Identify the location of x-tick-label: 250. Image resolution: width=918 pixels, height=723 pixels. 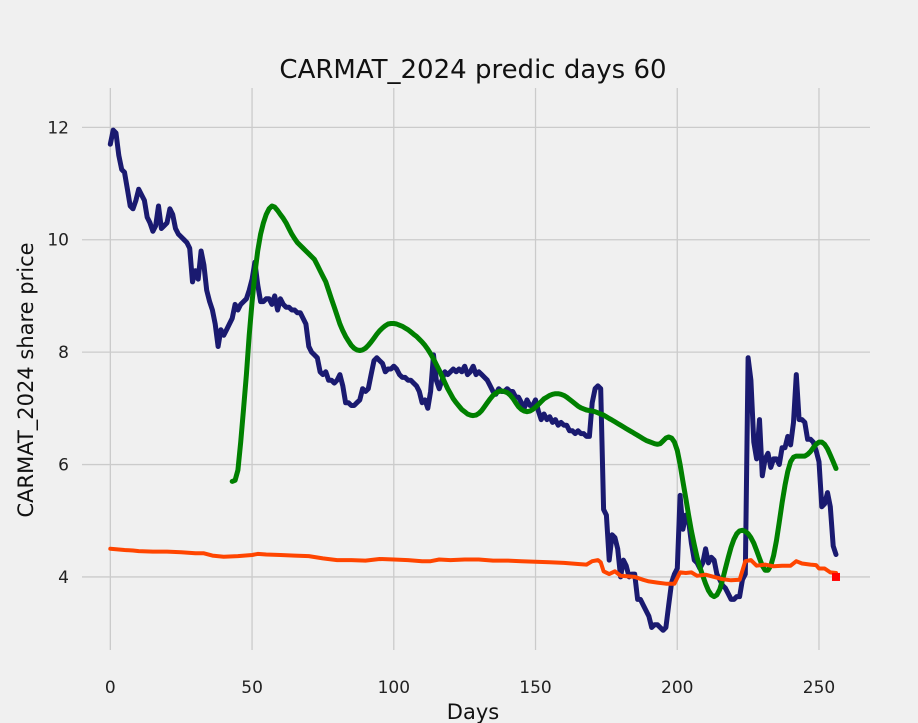
(819, 688).